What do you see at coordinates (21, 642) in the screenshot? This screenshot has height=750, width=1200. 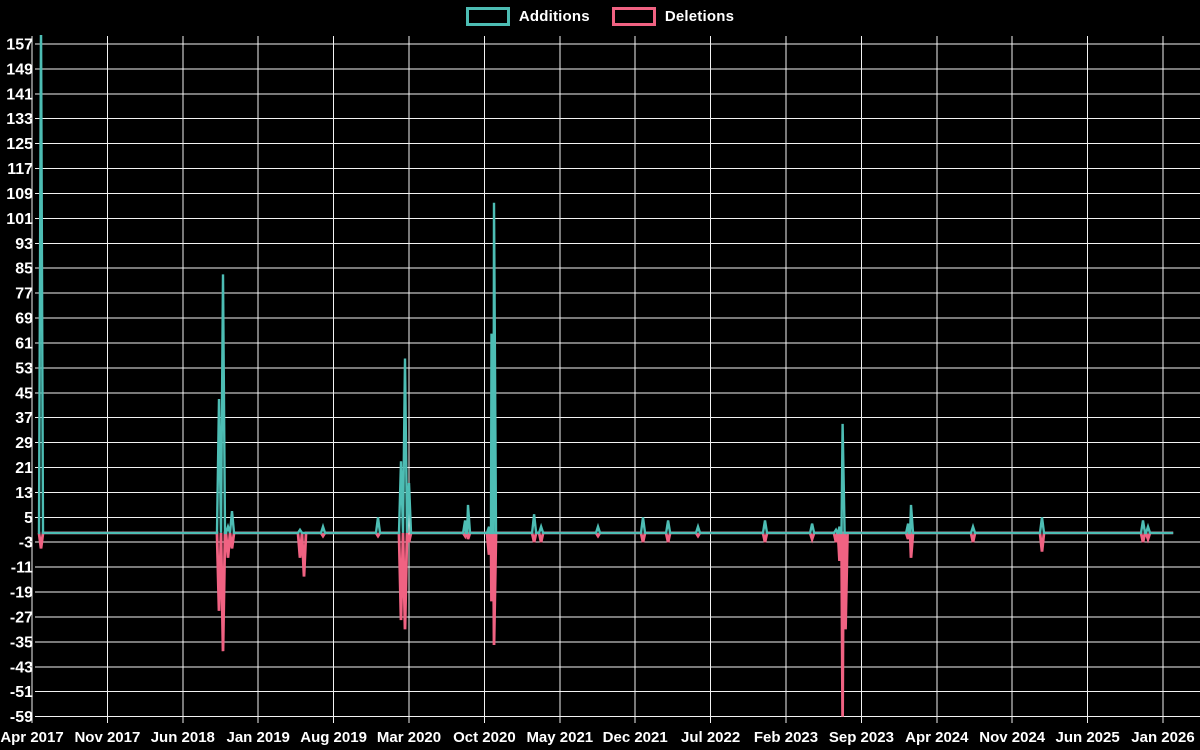 I see `y-tick-label: -35` at bounding box center [21, 642].